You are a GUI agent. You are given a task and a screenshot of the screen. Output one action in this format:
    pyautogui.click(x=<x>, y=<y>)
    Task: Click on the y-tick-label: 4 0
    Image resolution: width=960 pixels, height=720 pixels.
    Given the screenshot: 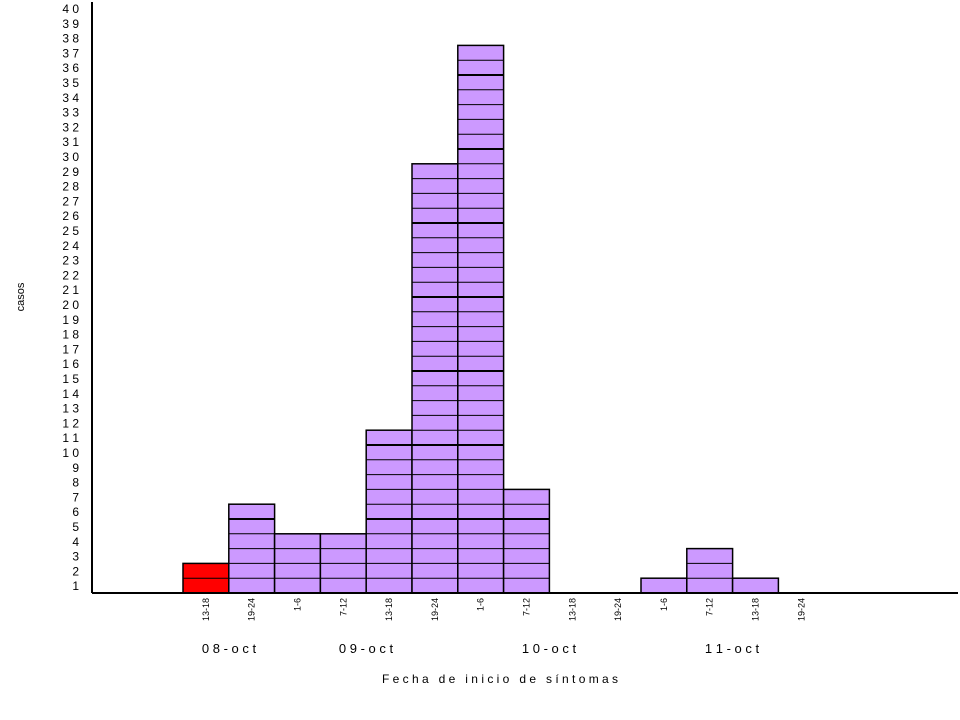 What is the action you would take?
    pyautogui.click(x=70, y=9)
    